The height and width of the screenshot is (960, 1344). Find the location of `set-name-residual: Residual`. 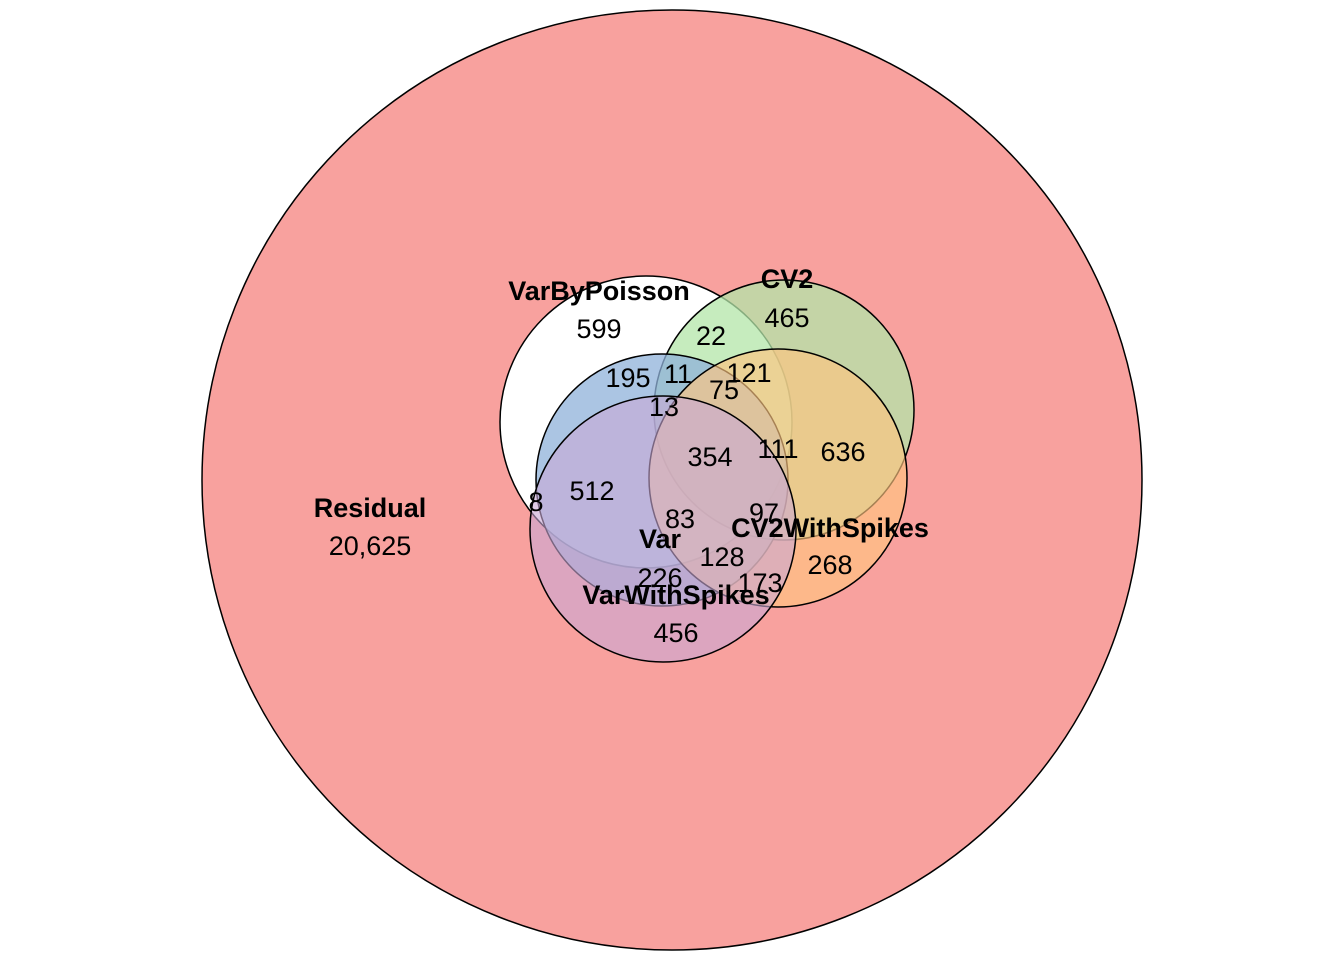

set-name-residual: Residual is located at coordinates (370, 508).